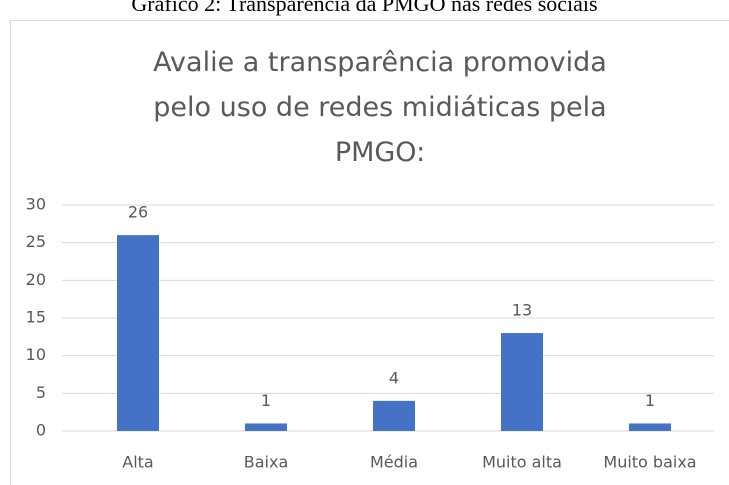  Describe the element at coordinates (137, 462) in the screenshot. I see `x-tick-label: Alta` at that location.